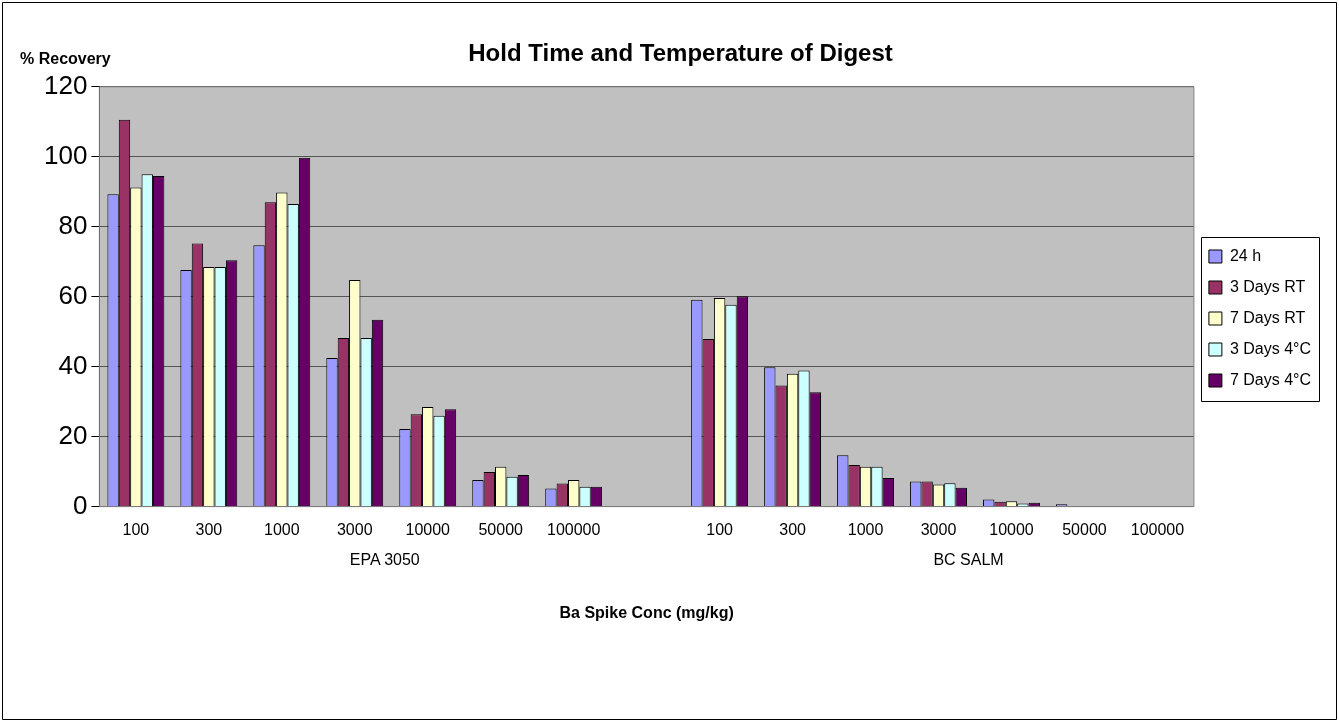  I want to click on y-tick-label: 40, so click(73, 364).